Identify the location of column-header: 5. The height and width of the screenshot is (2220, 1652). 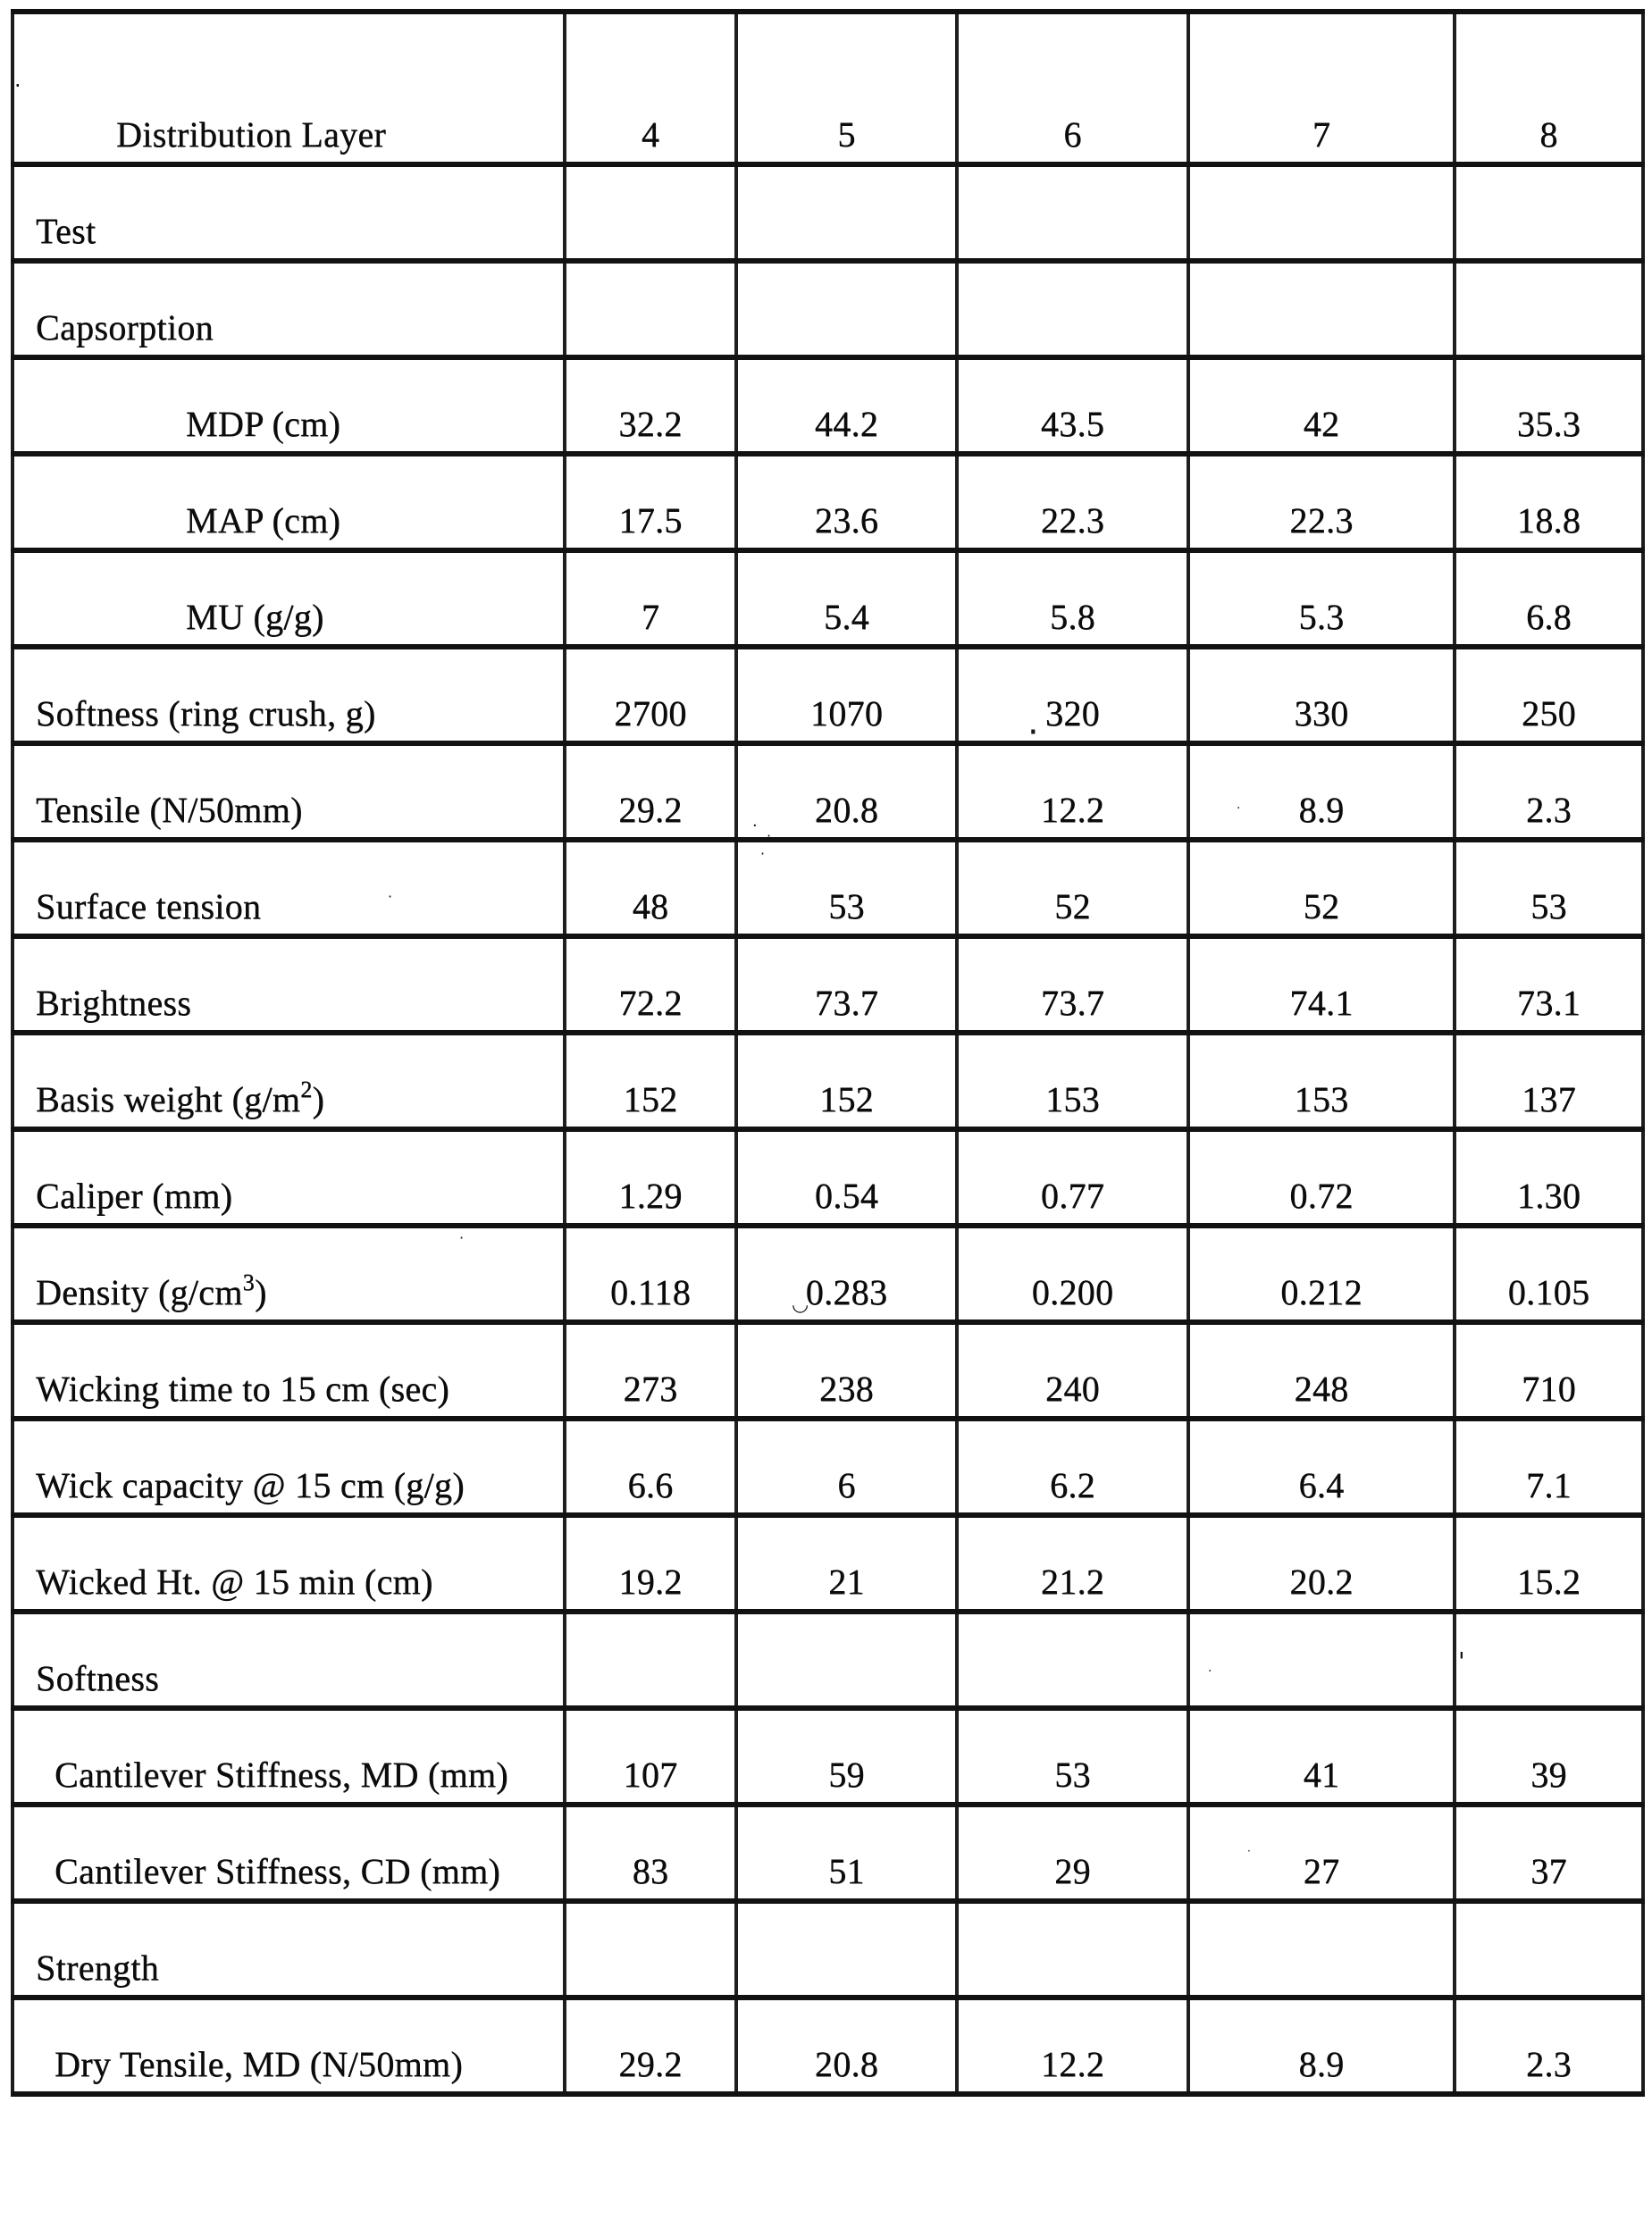
(845, 88).